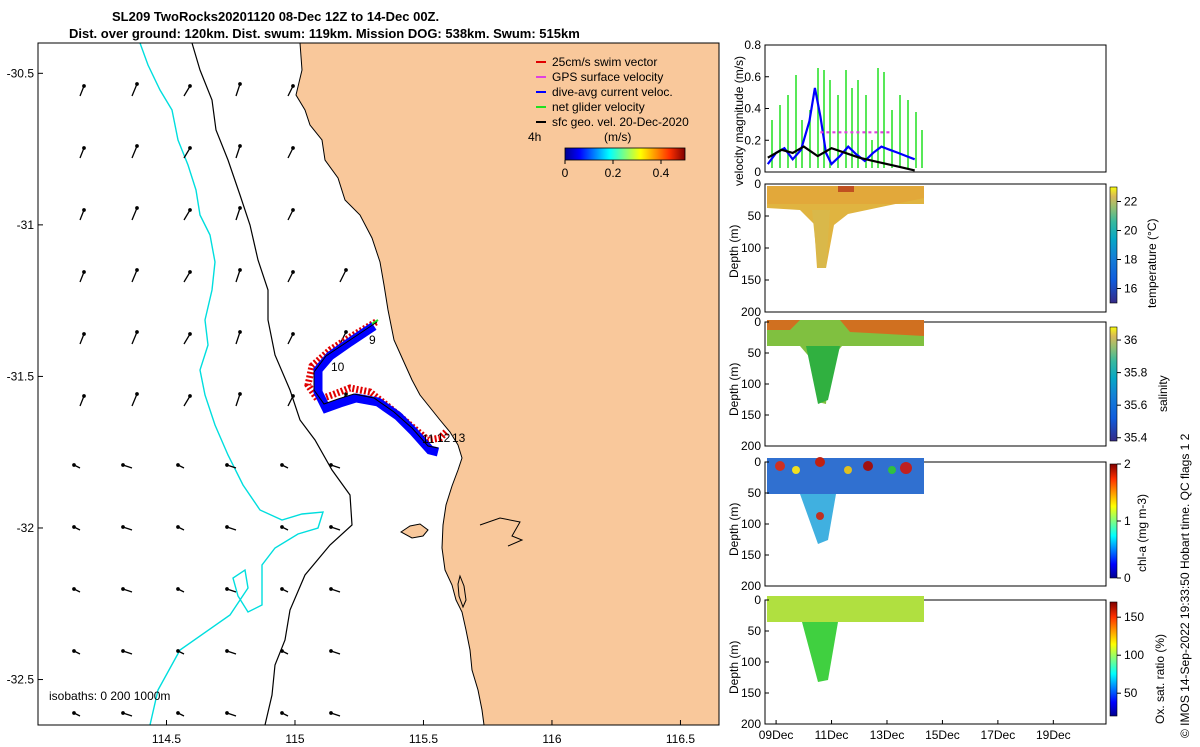 Image resolution: width=1200 pixels, height=747 pixels. I want to click on time-tick-label: 19Dec, so click(1053, 735).